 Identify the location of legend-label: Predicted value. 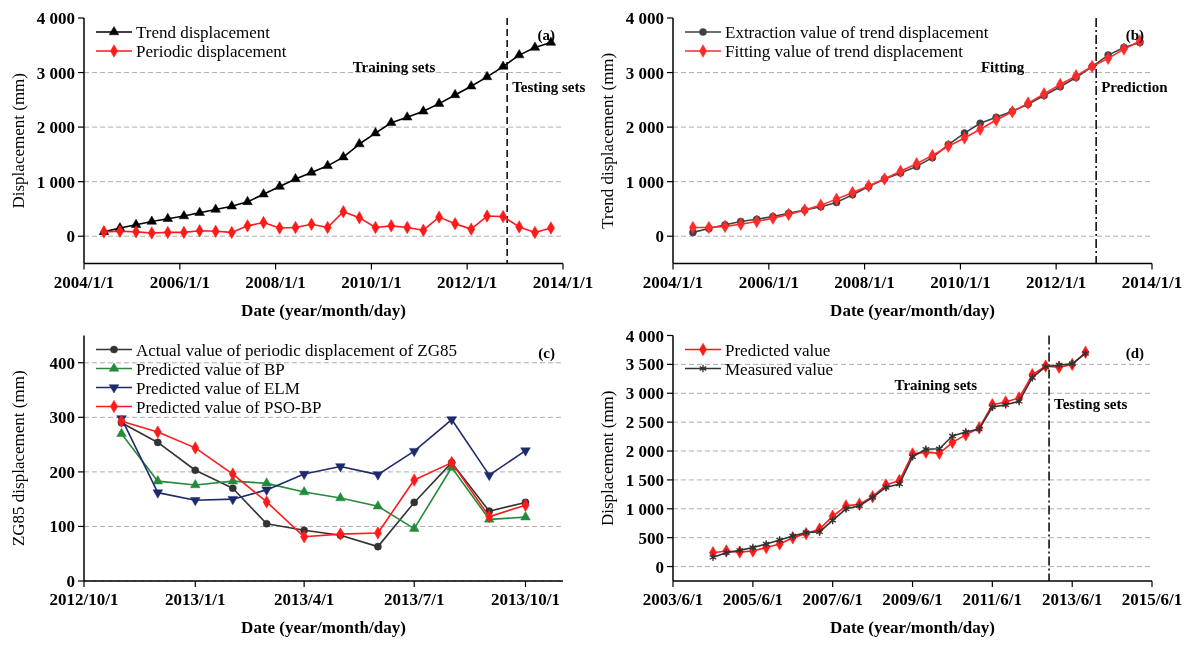
(778, 350).